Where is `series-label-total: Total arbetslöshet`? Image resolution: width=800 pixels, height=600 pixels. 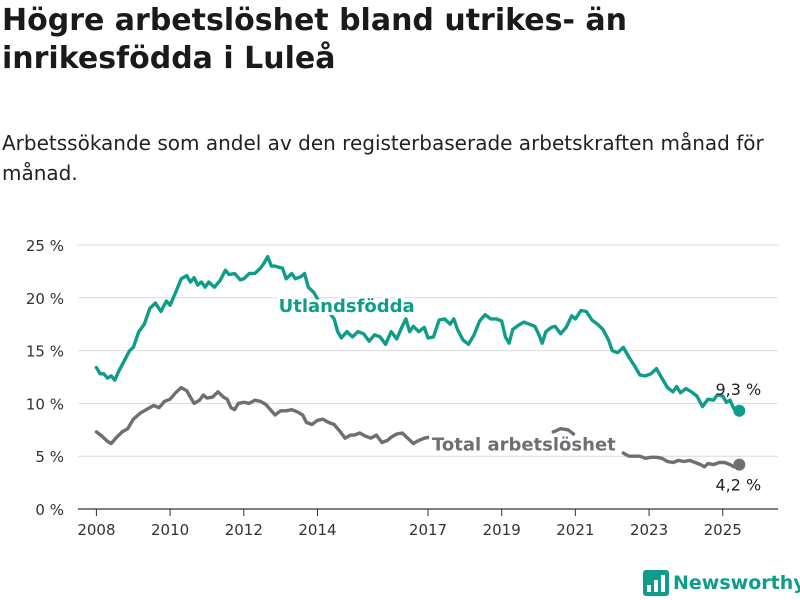 series-label-total: Total arbetslöshet is located at coordinates (524, 445).